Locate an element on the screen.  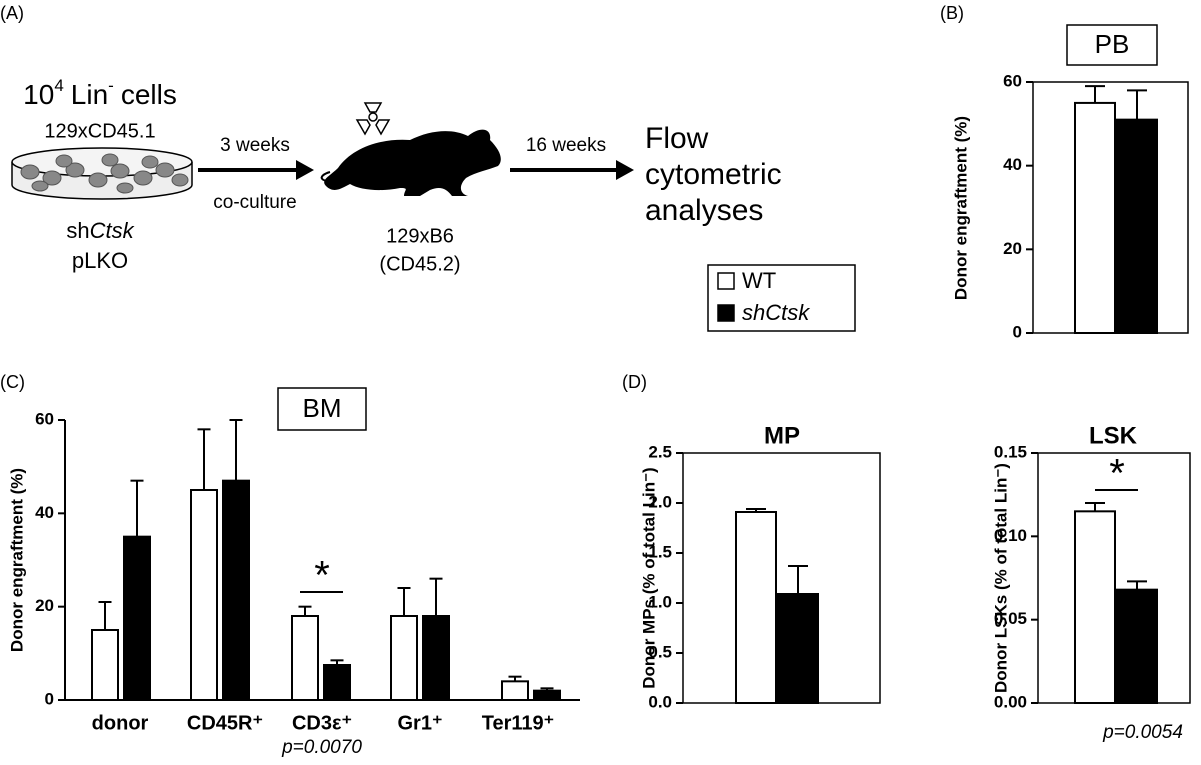
panel-label: (C) is located at coordinates (12, 382).